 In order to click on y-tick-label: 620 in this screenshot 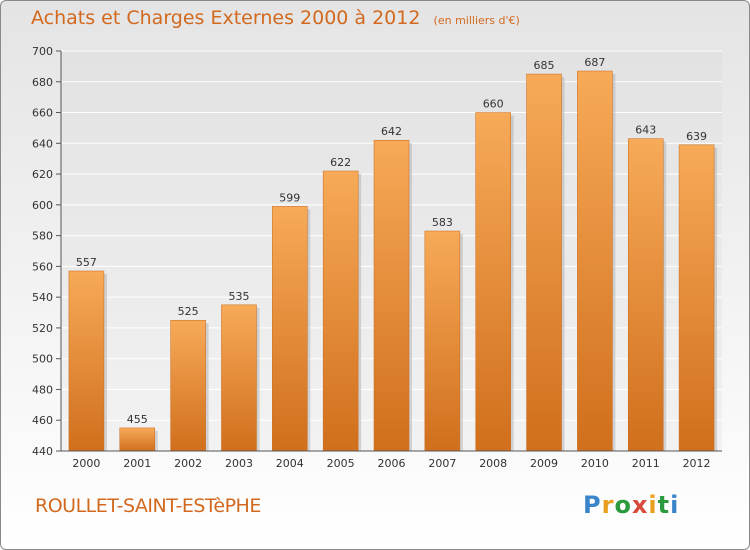, I will do `click(42, 174)`.